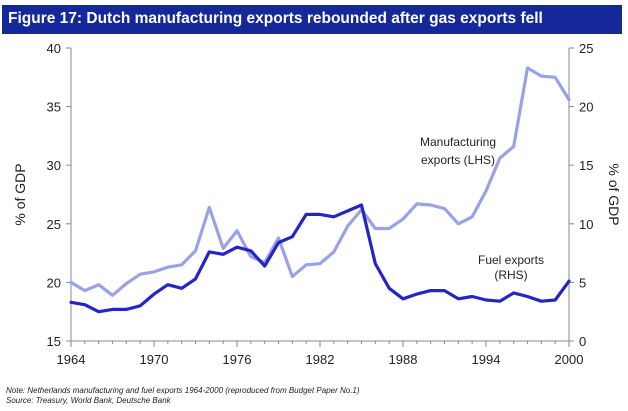  What do you see at coordinates (54, 282) in the screenshot?
I see `y-left-tick-label: 20` at bounding box center [54, 282].